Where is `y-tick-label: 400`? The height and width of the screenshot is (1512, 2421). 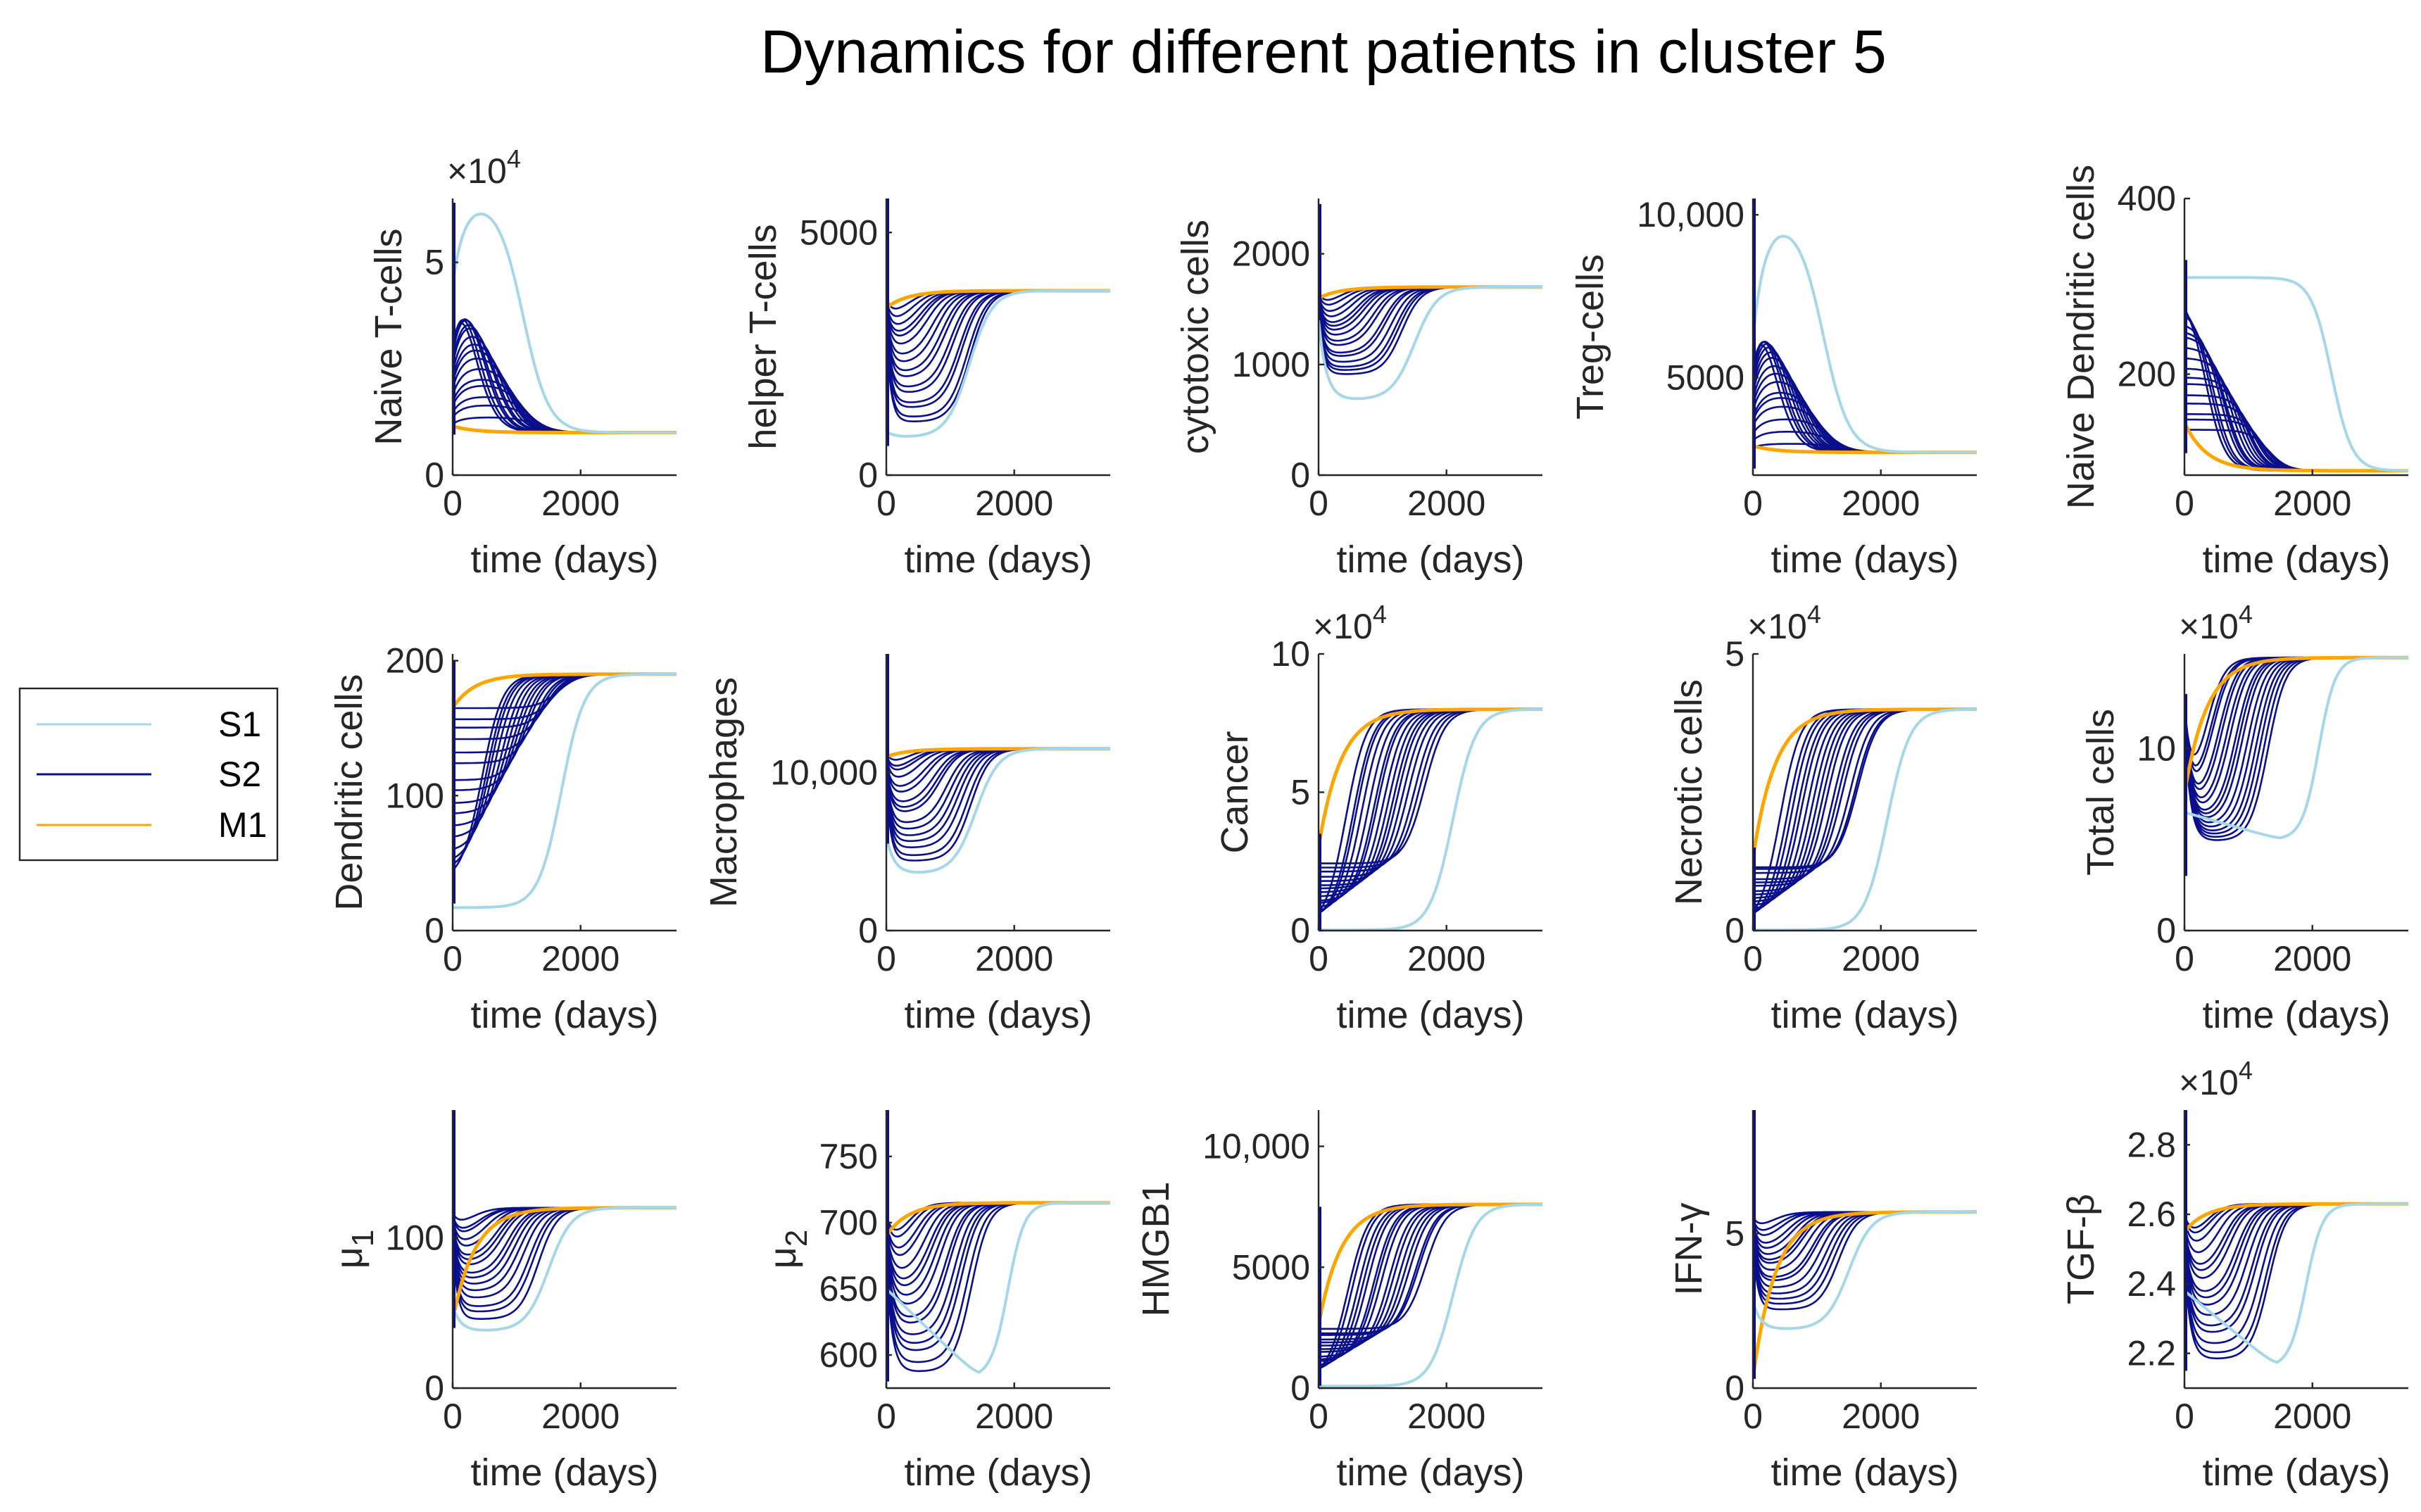 y-tick-label: 400 is located at coordinates (2147, 198).